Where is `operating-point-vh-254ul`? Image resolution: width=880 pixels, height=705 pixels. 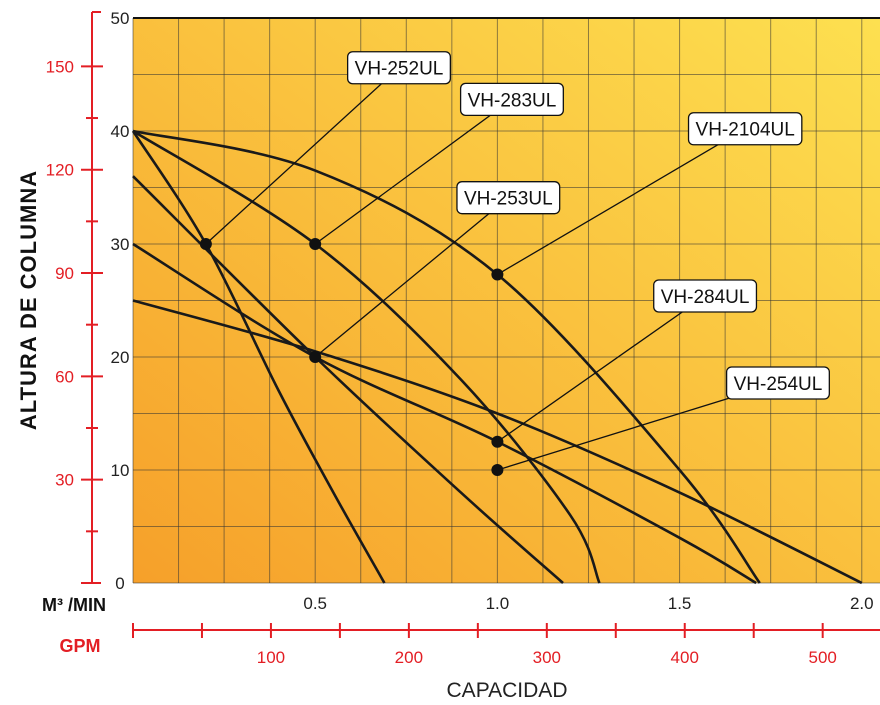 operating-point-vh-254ul is located at coordinates (497, 470).